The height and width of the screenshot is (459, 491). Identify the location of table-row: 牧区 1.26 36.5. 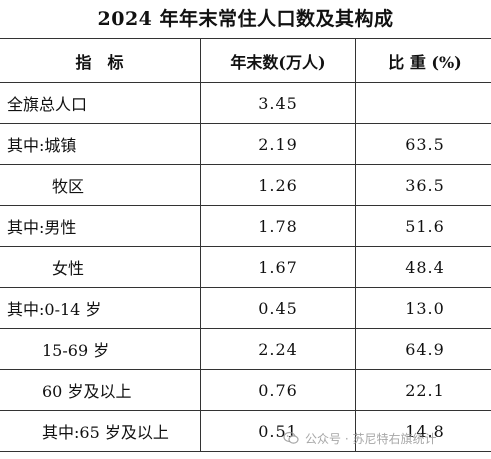
(245, 185).